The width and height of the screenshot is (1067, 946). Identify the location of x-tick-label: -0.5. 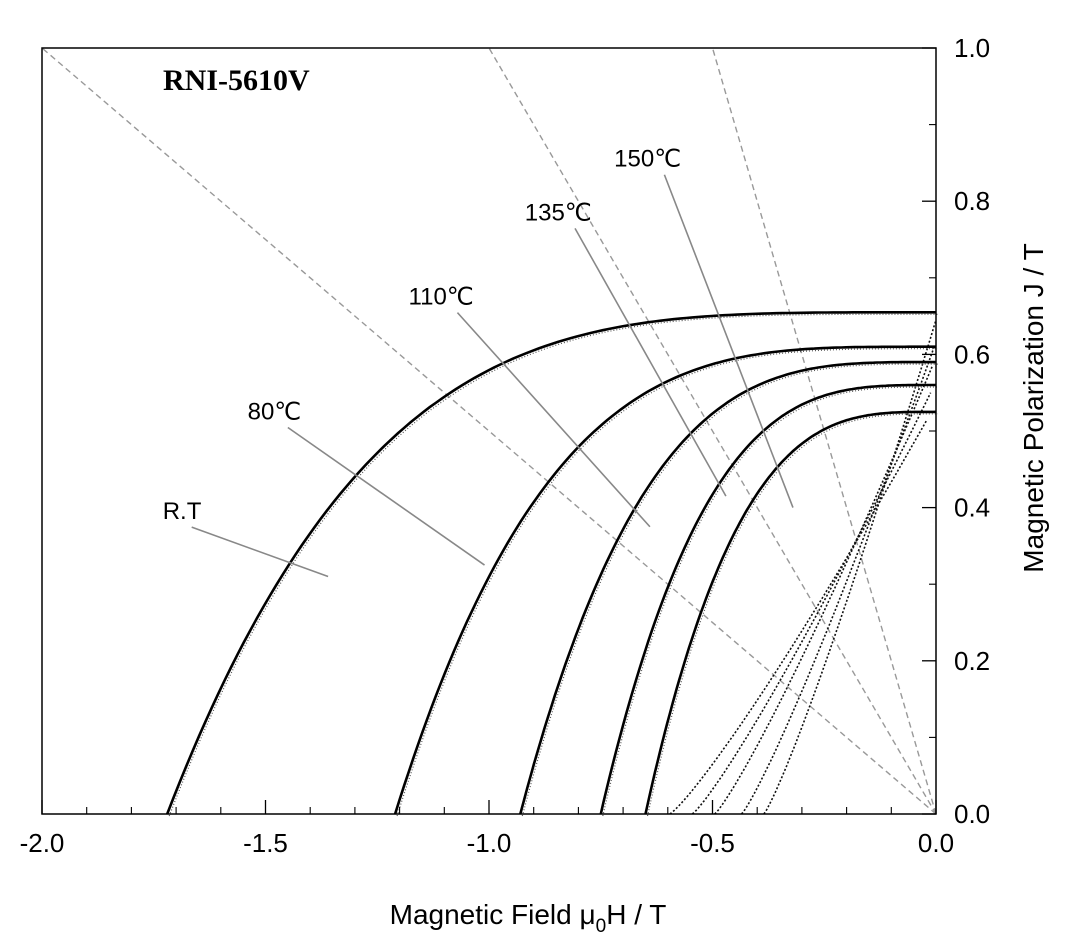
(712, 843).